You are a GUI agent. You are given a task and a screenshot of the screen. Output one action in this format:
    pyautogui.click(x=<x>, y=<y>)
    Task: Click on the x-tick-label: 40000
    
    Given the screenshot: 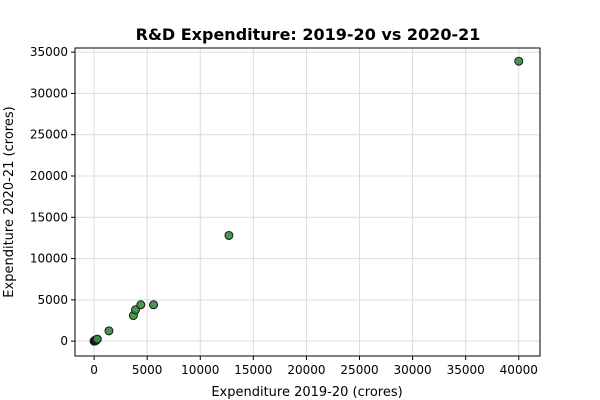 What is the action you would take?
    pyautogui.click(x=519, y=370)
    